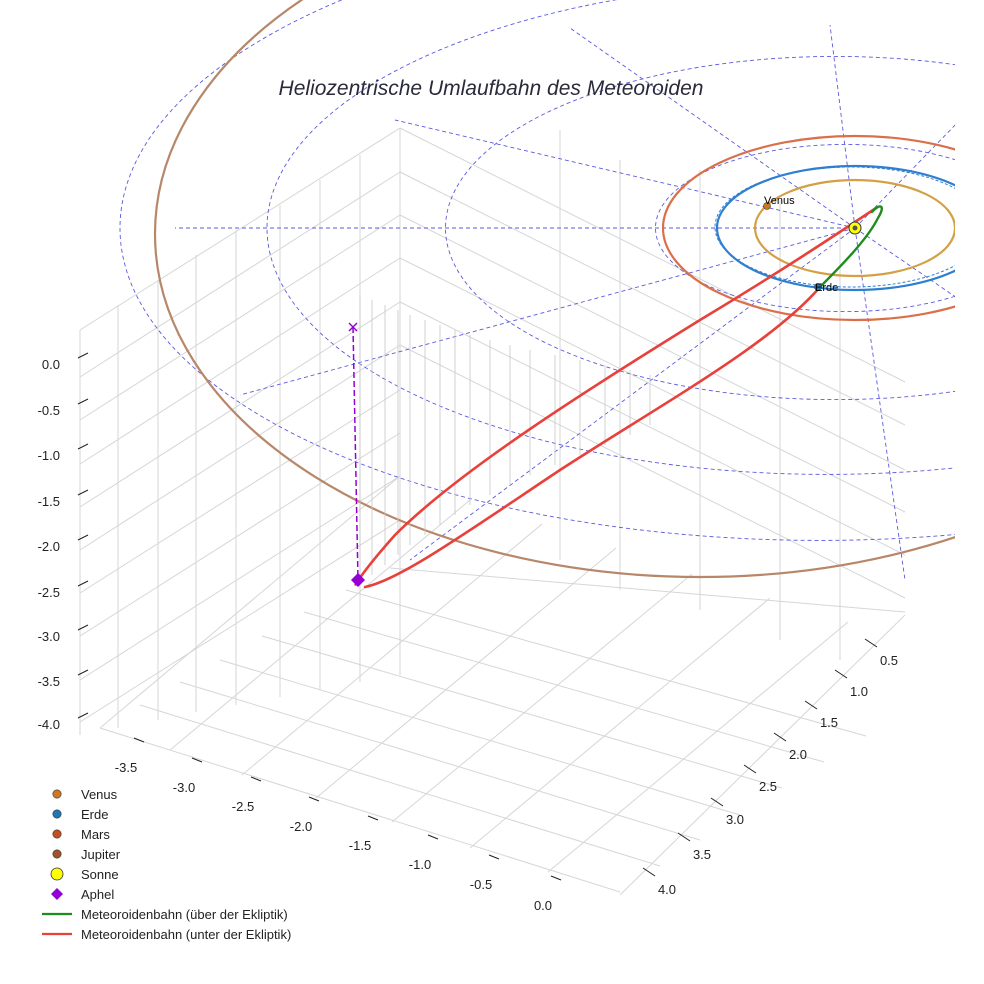  I want to click on sun-core, so click(855, 228).